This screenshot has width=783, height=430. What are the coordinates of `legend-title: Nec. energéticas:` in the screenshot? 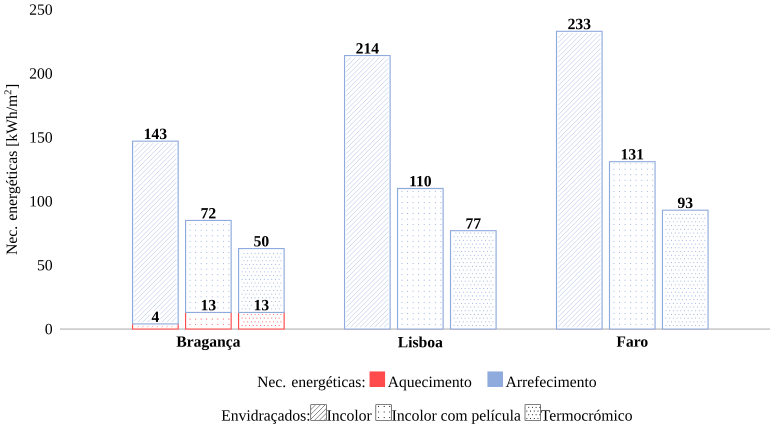 It's located at (311, 383).